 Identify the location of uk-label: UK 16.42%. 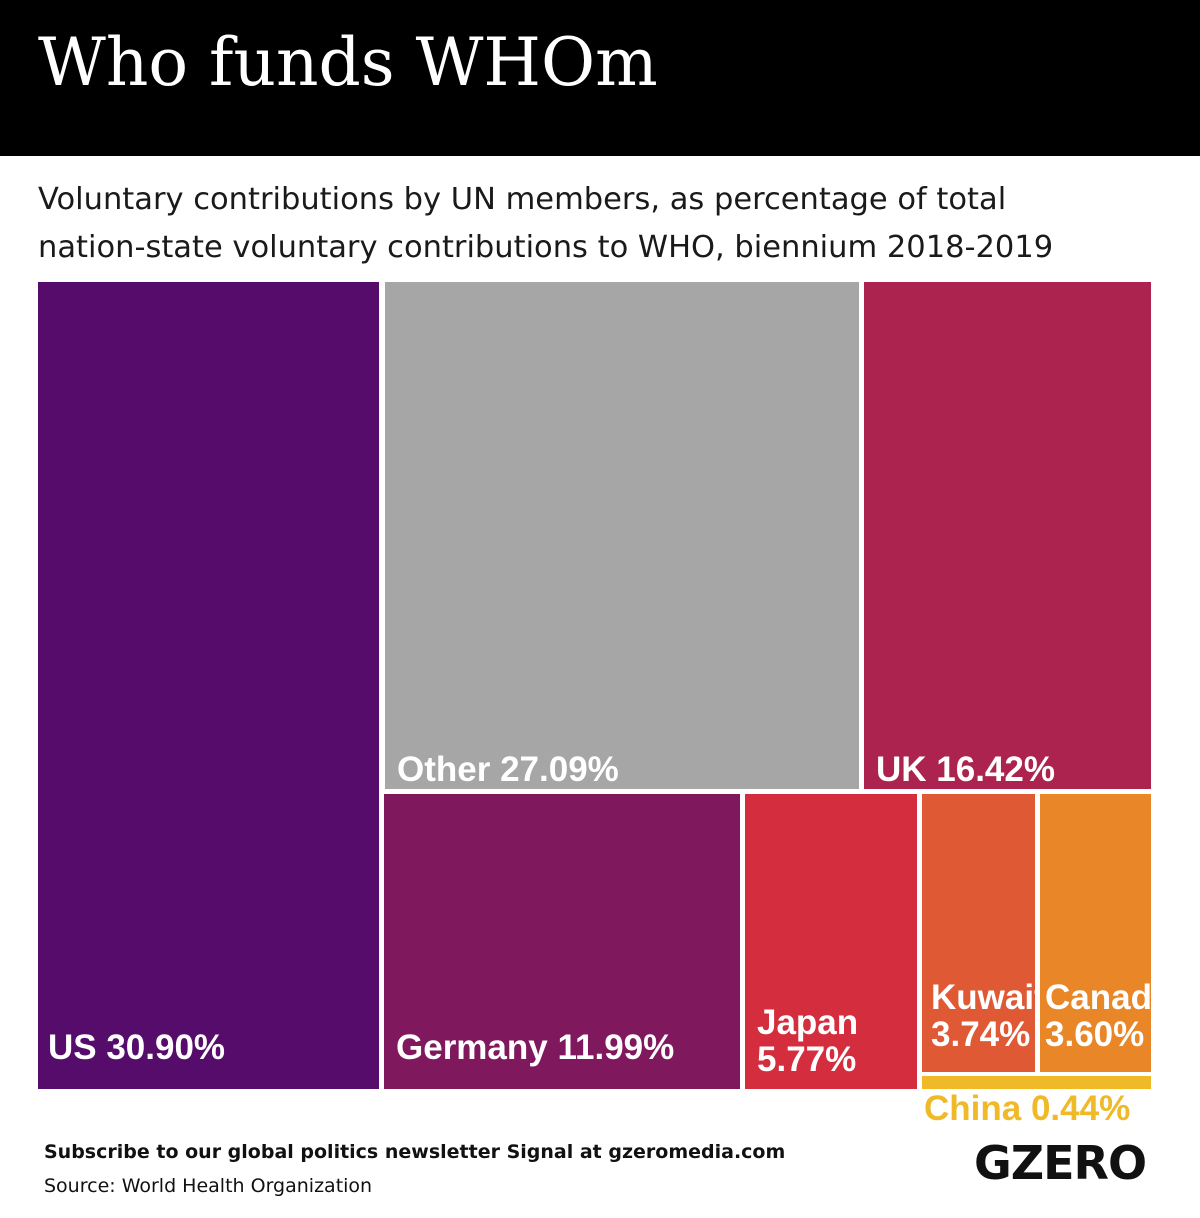
(965, 769).